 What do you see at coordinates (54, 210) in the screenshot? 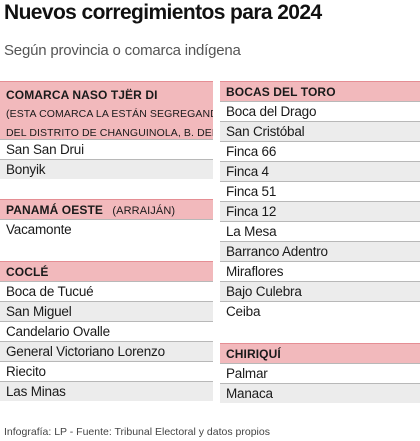
I see `section-title-panama-oeste: PANAMÁ OESTE` at bounding box center [54, 210].